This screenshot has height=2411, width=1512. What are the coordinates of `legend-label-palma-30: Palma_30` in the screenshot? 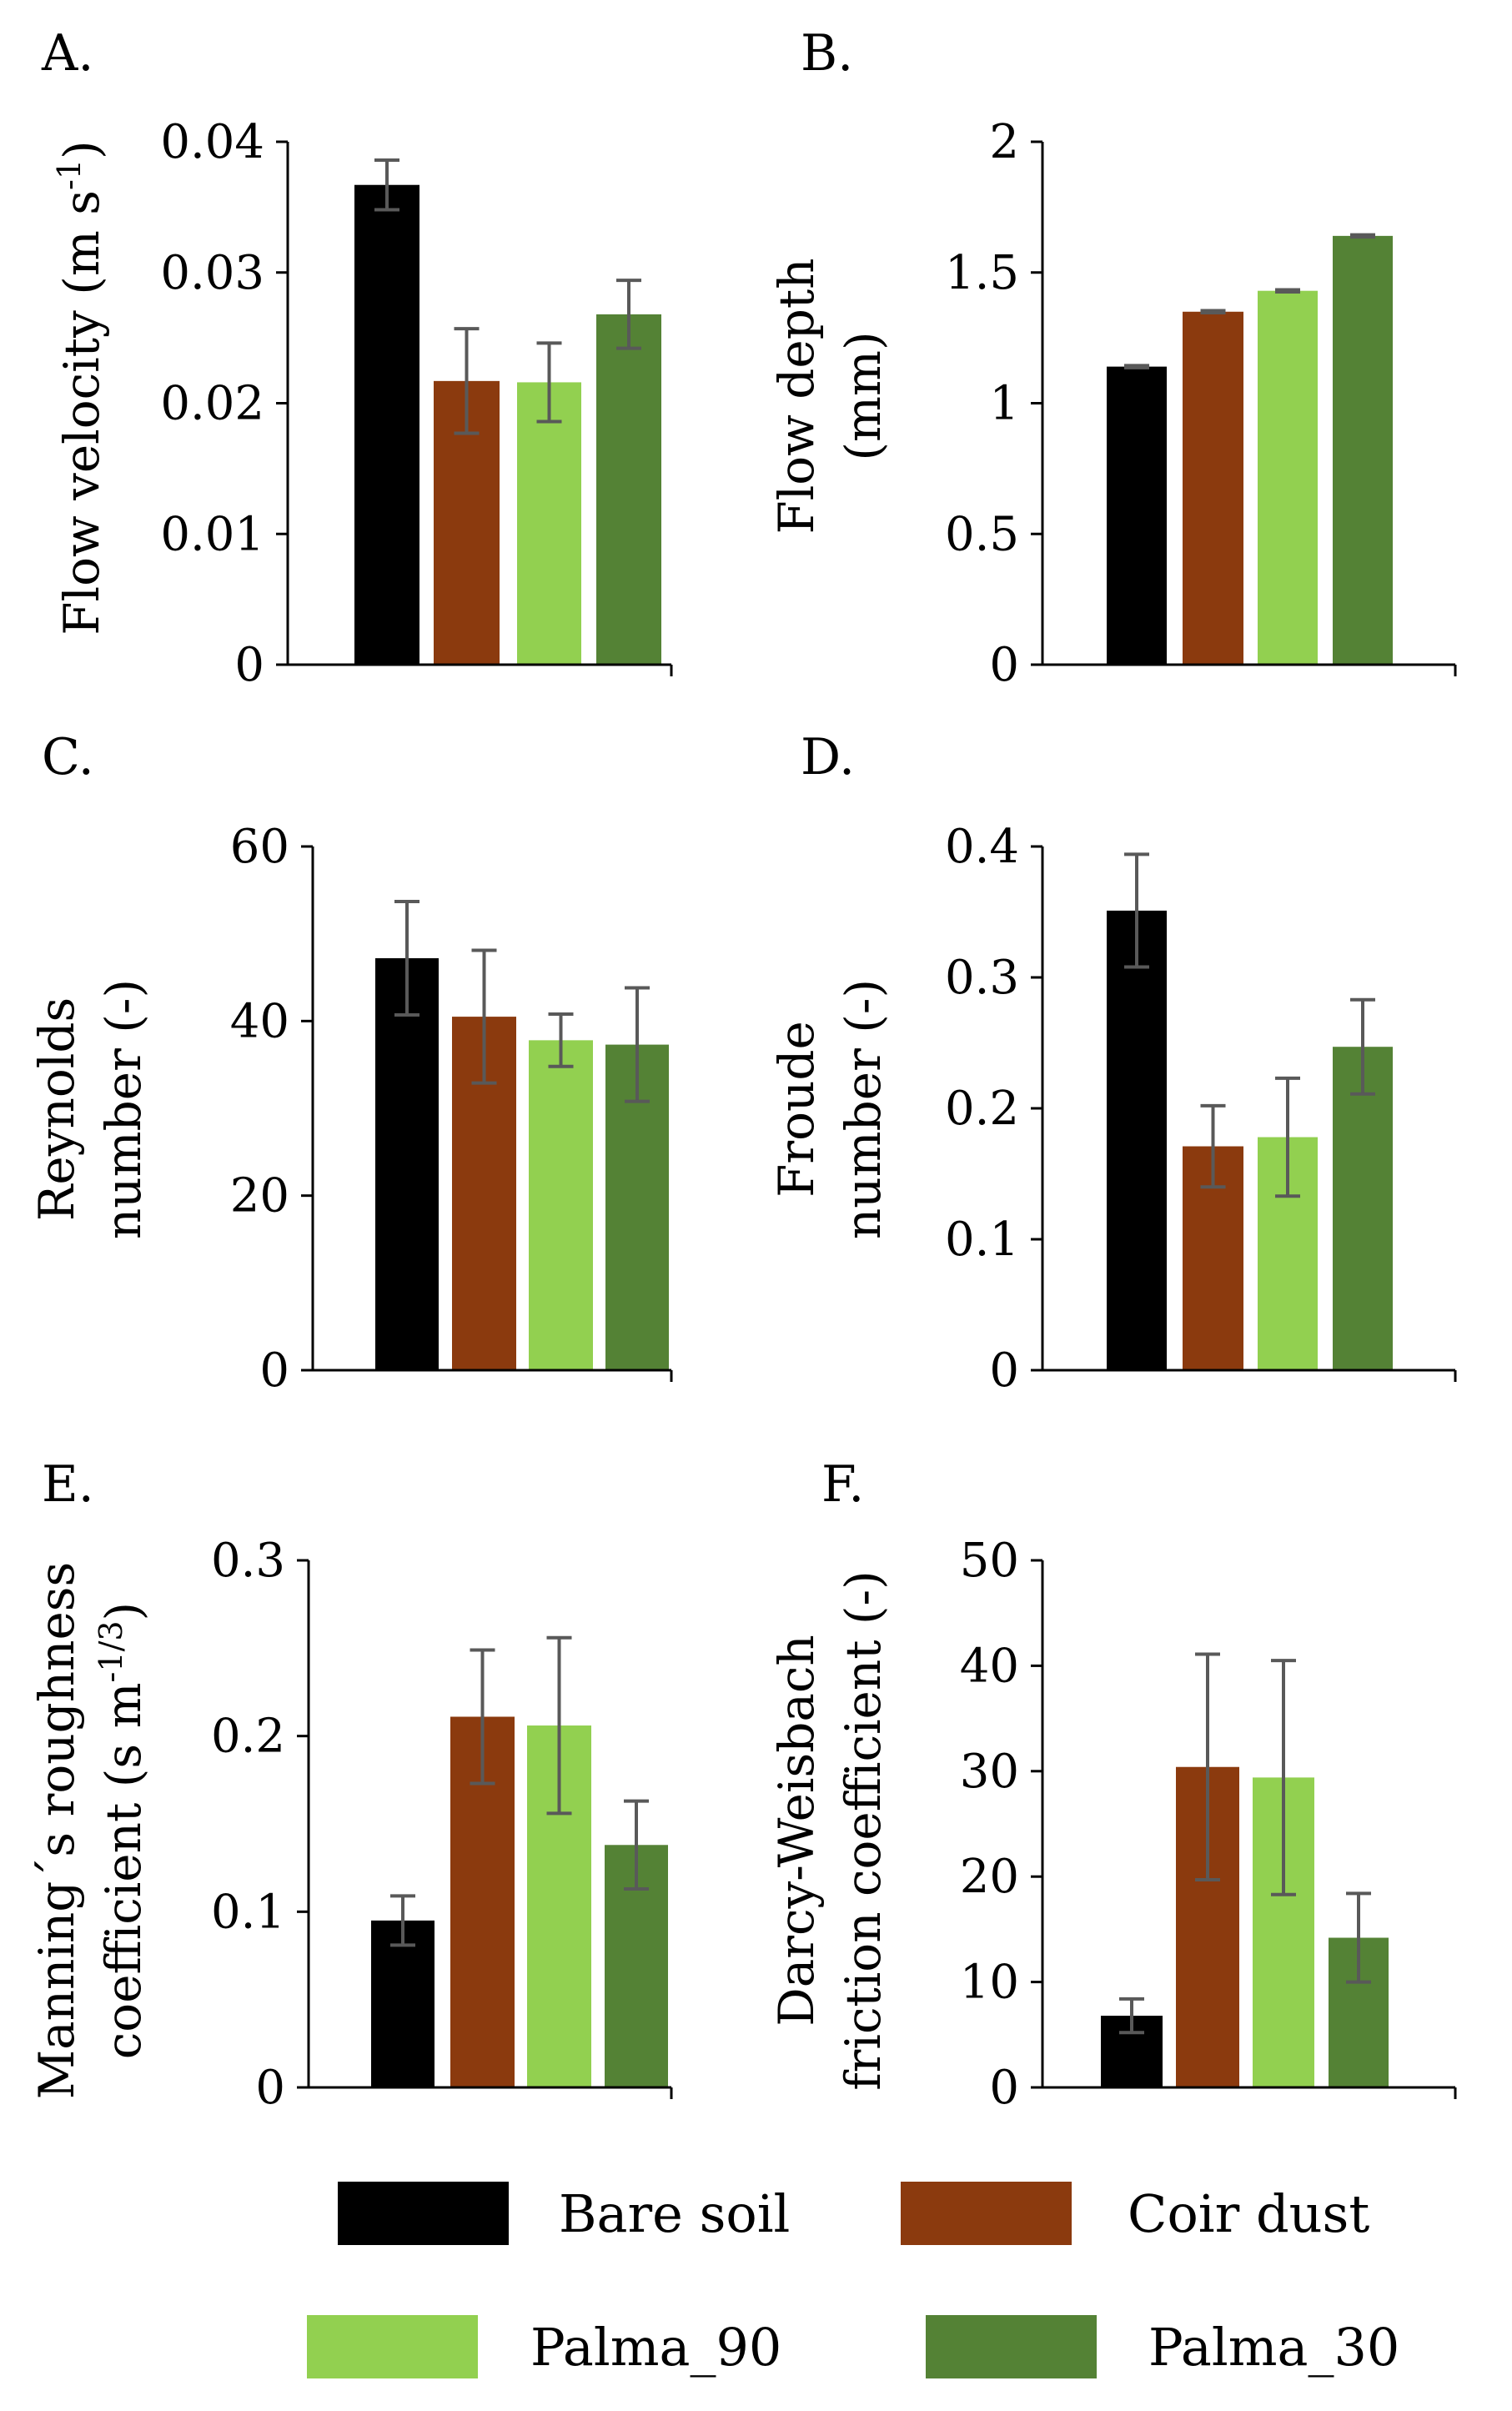 It's located at (1274, 2347).